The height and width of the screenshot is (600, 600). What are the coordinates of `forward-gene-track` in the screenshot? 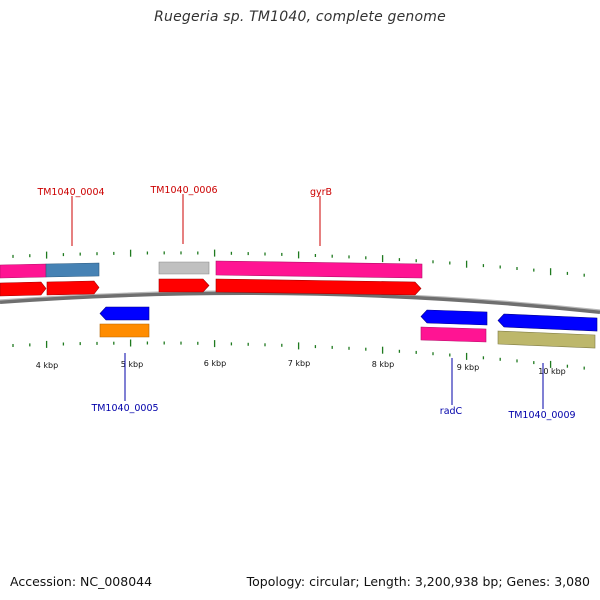 It's located at (211, 269).